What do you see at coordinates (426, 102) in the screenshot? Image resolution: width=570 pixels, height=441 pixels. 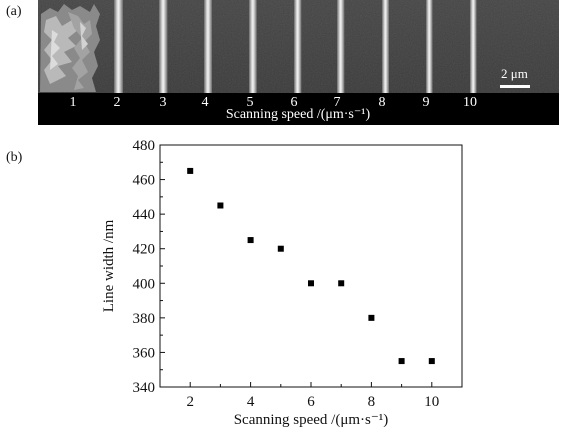 I see `lane-number: 9` at bounding box center [426, 102].